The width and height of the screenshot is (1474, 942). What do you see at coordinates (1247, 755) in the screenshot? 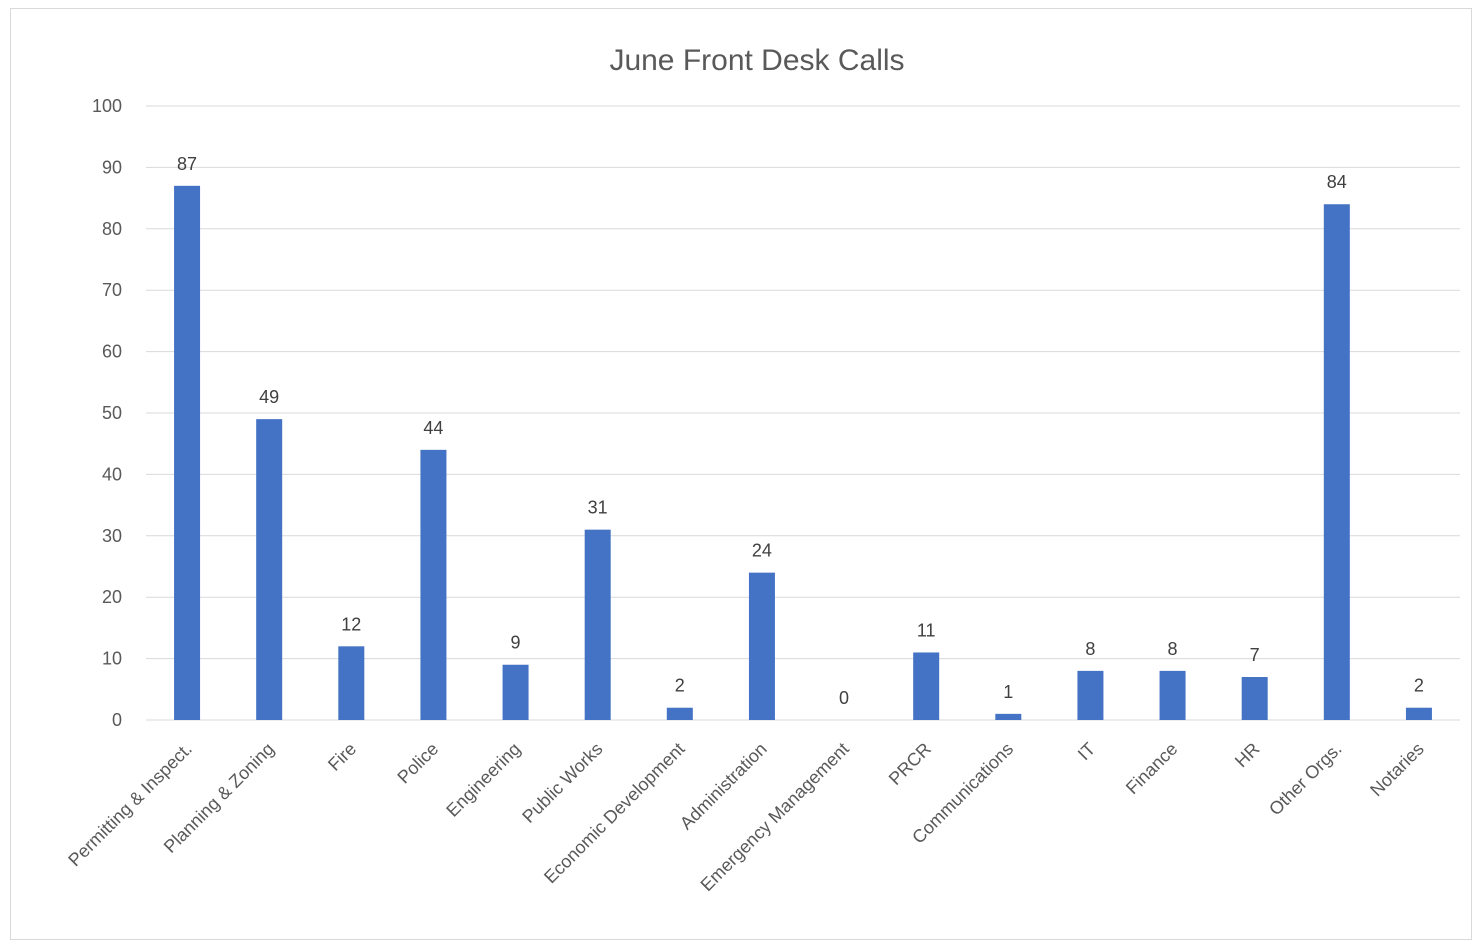
I see `x-tick-label: HR` at bounding box center [1247, 755].